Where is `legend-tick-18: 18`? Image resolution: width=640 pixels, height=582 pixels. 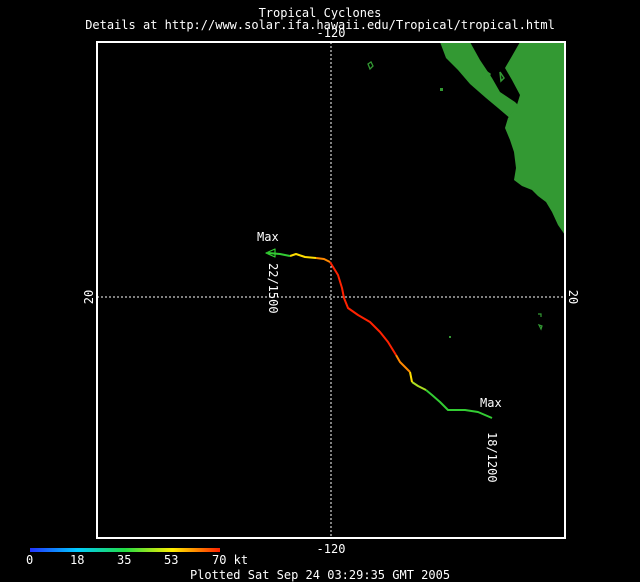
legend-tick-18: 18 is located at coordinates (77, 560).